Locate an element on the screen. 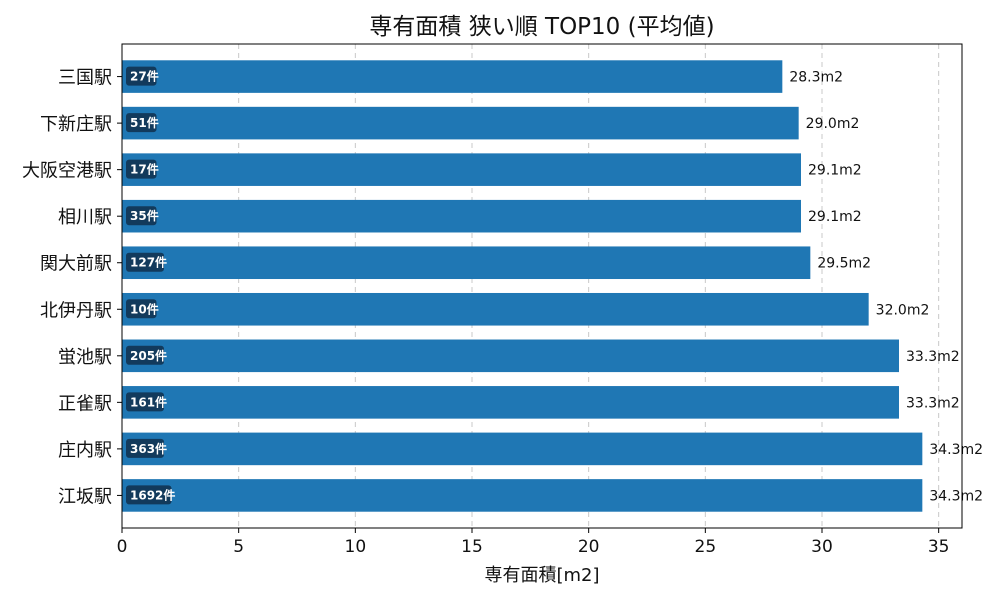 The height and width of the screenshot is (600, 1000). x-tick-label: 20 is located at coordinates (589, 547).